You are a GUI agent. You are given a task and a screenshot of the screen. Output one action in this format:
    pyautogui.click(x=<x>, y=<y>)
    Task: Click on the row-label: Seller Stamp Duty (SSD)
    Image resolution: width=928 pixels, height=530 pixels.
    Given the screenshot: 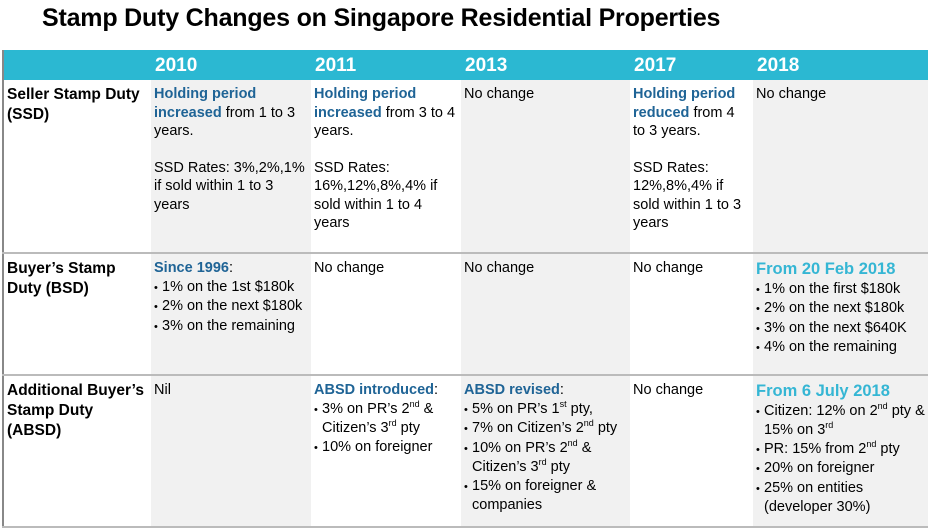 What is the action you would take?
    pyautogui.click(x=77, y=167)
    